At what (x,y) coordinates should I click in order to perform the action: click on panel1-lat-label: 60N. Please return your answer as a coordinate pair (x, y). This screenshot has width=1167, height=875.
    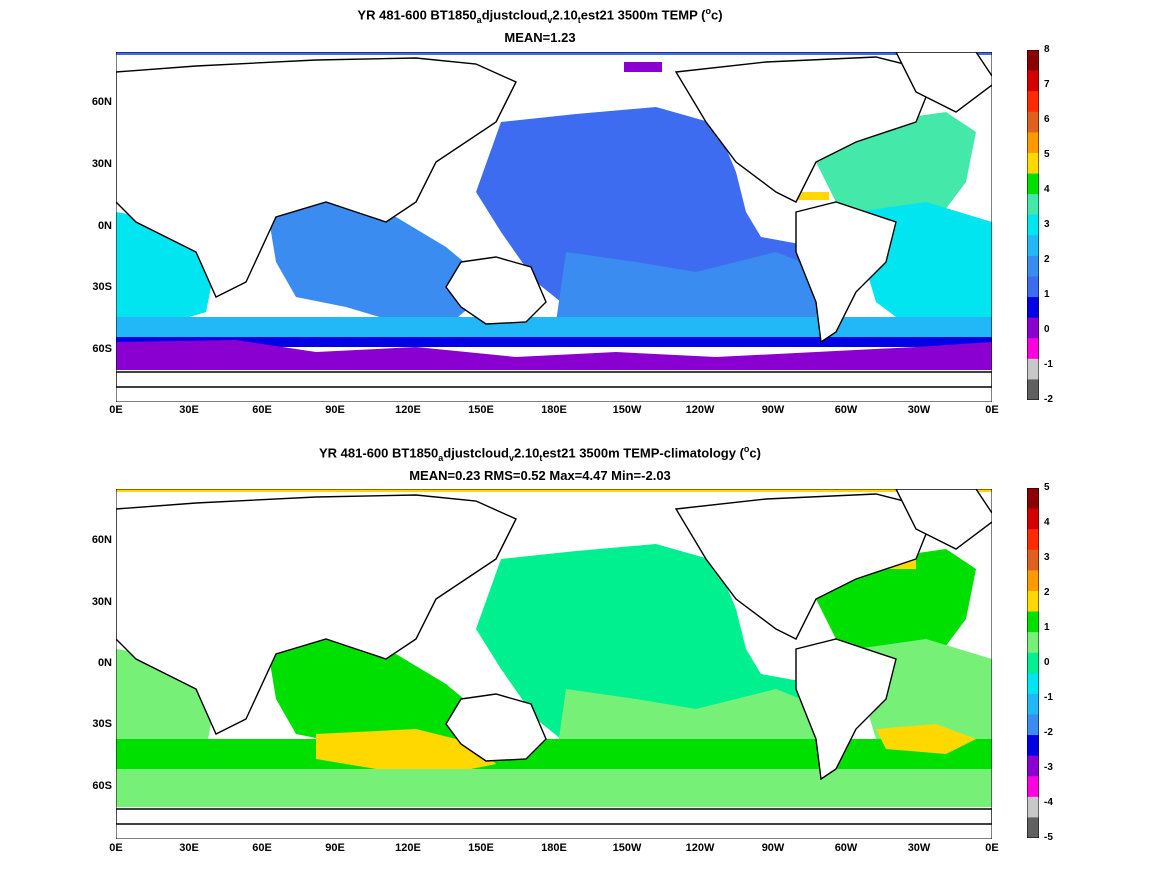
    Looking at the image, I should click on (101, 102).